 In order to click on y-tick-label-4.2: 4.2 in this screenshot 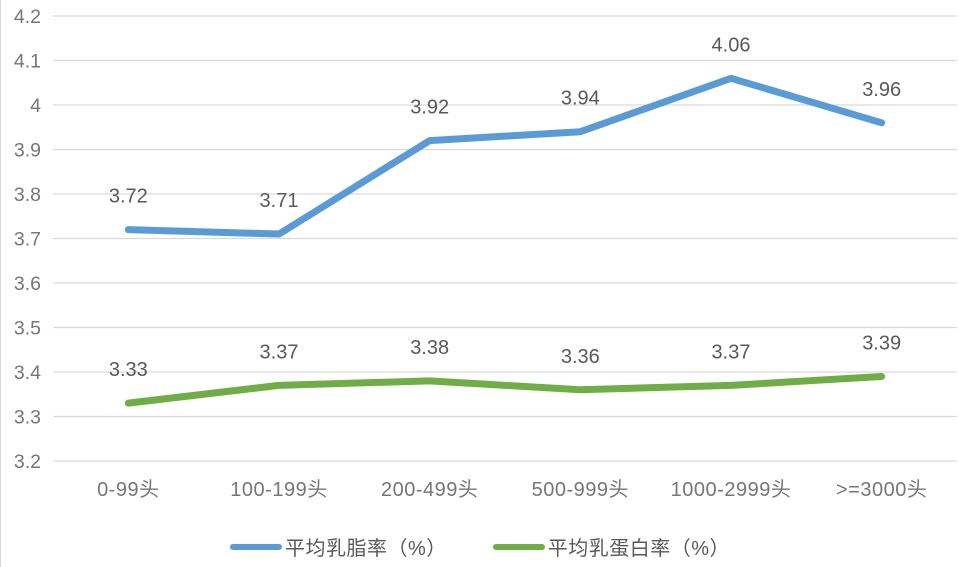, I will do `click(27, 17)`.